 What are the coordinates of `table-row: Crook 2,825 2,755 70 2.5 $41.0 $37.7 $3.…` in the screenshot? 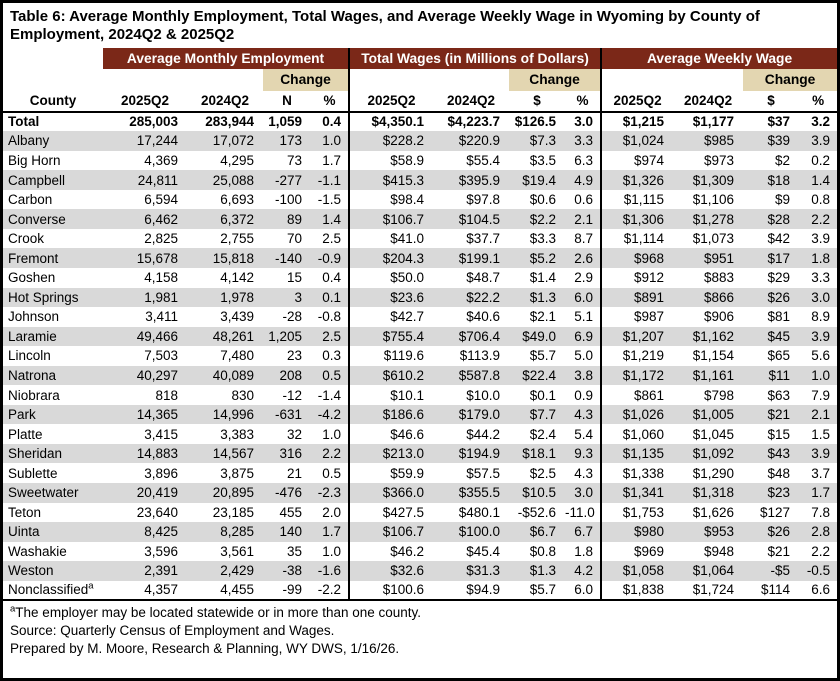 It's located at (420, 238).